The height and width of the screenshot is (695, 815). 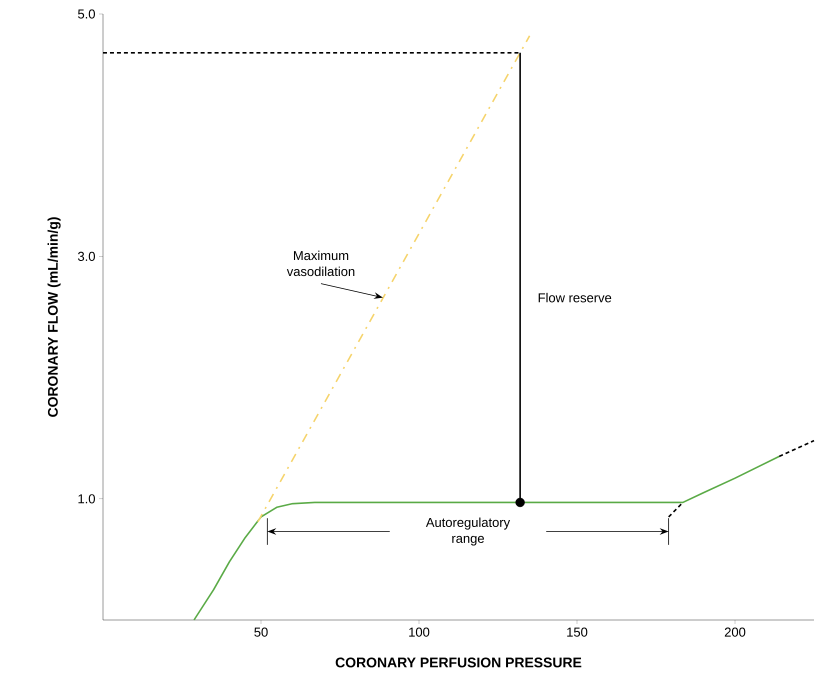 What do you see at coordinates (320, 263) in the screenshot?
I see `annotation: Maximum vasodilation` at bounding box center [320, 263].